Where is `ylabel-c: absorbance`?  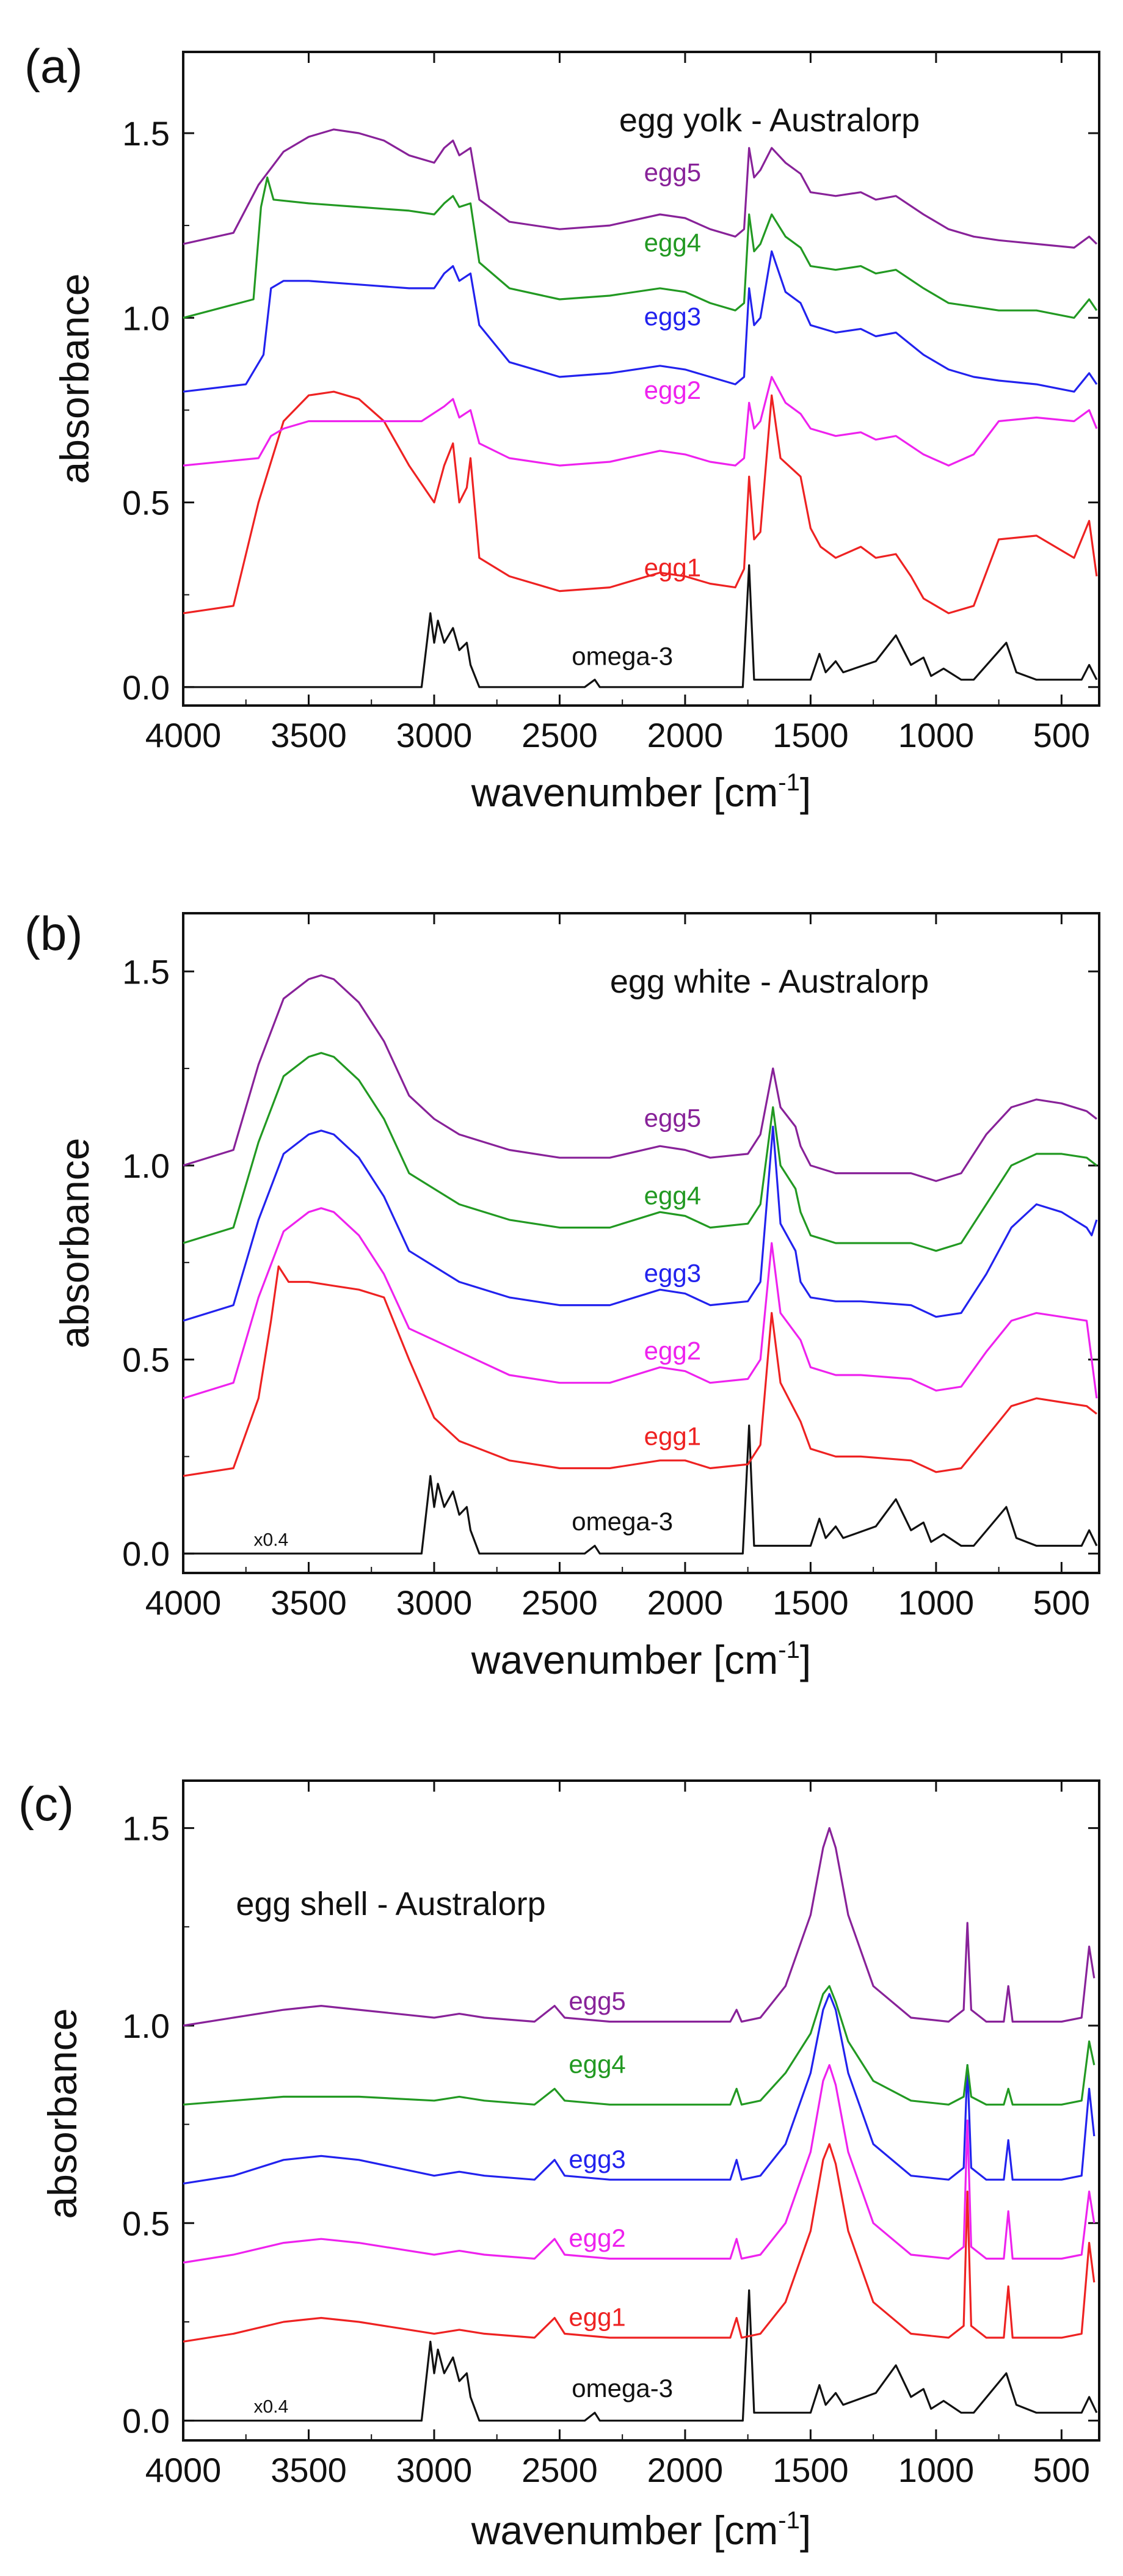 ylabel-c: absorbance is located at coordinates (62, 2114).